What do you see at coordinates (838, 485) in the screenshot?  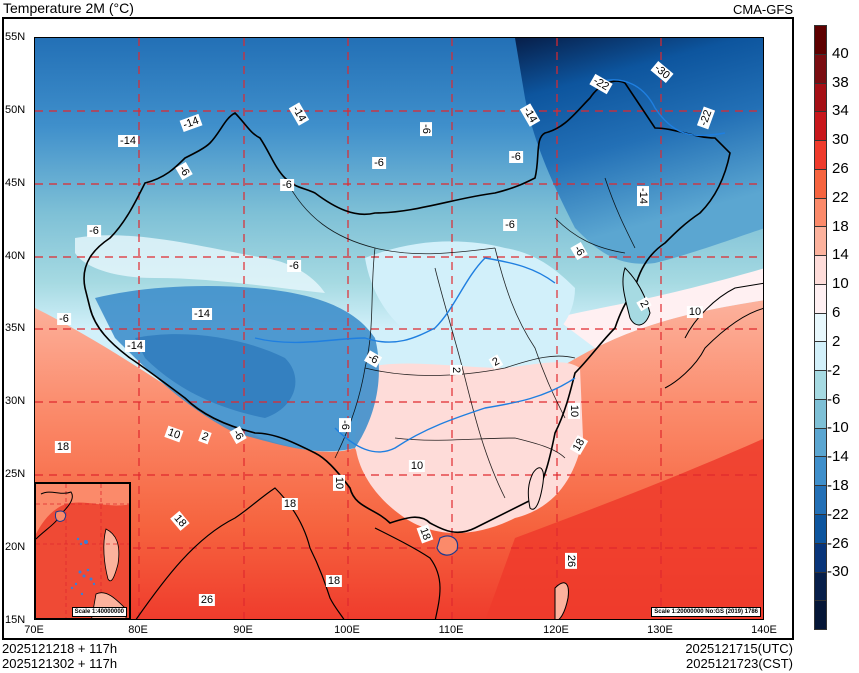 I see `colorbar-tick-label: -18` at bounding box center [838, 485].